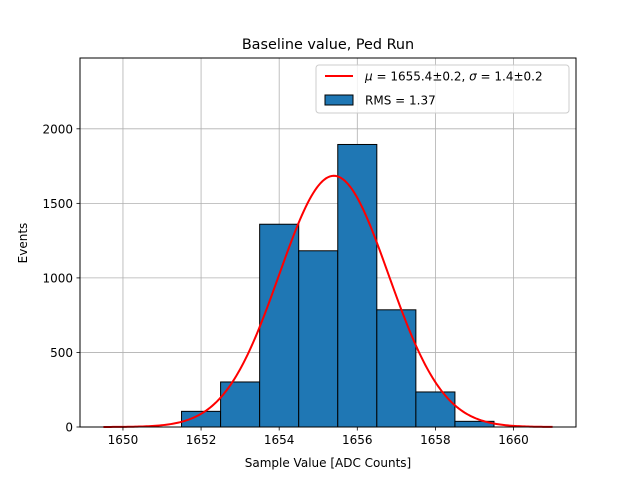  I want to click on legend: μ = 1655.4±0.2, σ = 1.4±0.2 RMS = 1.37, so click(442, 89).